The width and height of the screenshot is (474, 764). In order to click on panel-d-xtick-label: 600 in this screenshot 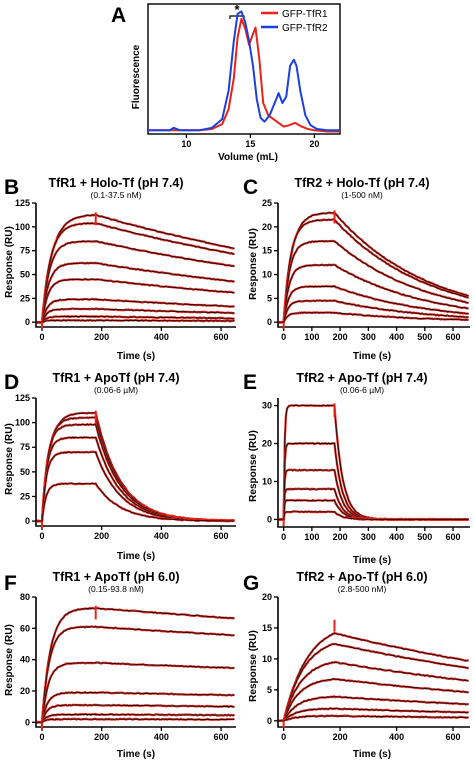, I will do `click(221, 536)`.